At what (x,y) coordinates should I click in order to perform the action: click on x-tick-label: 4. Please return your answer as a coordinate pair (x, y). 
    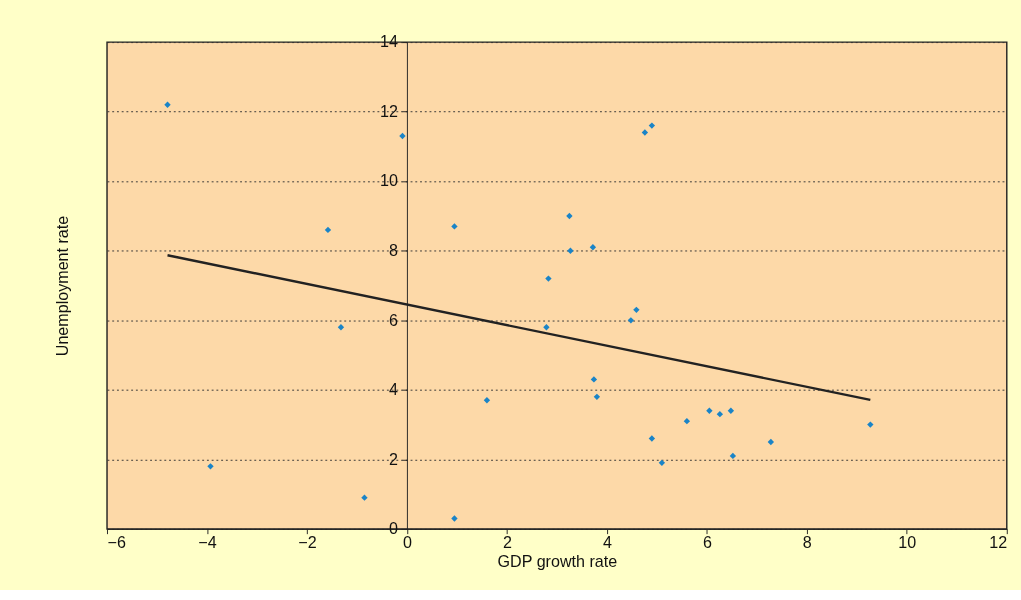
    Looking at the image, I should click on (607, 542).